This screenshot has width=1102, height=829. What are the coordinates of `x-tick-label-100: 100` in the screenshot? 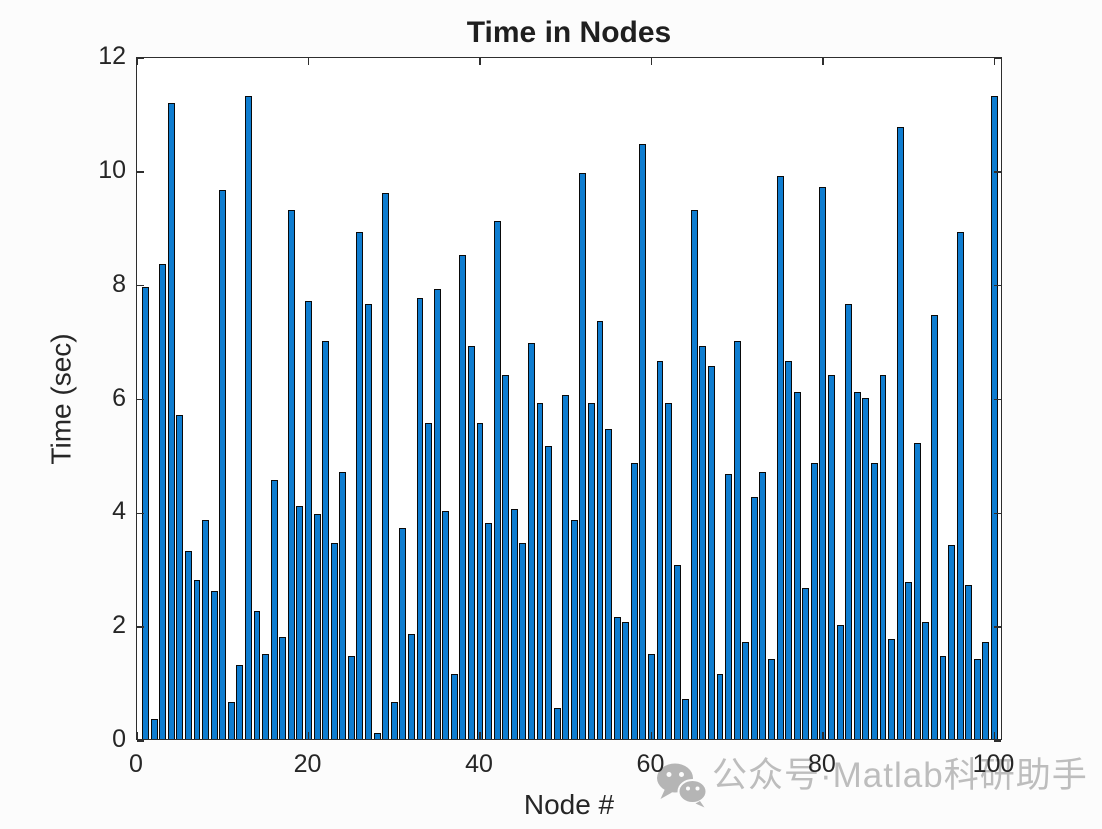 It's located at (993, 764).